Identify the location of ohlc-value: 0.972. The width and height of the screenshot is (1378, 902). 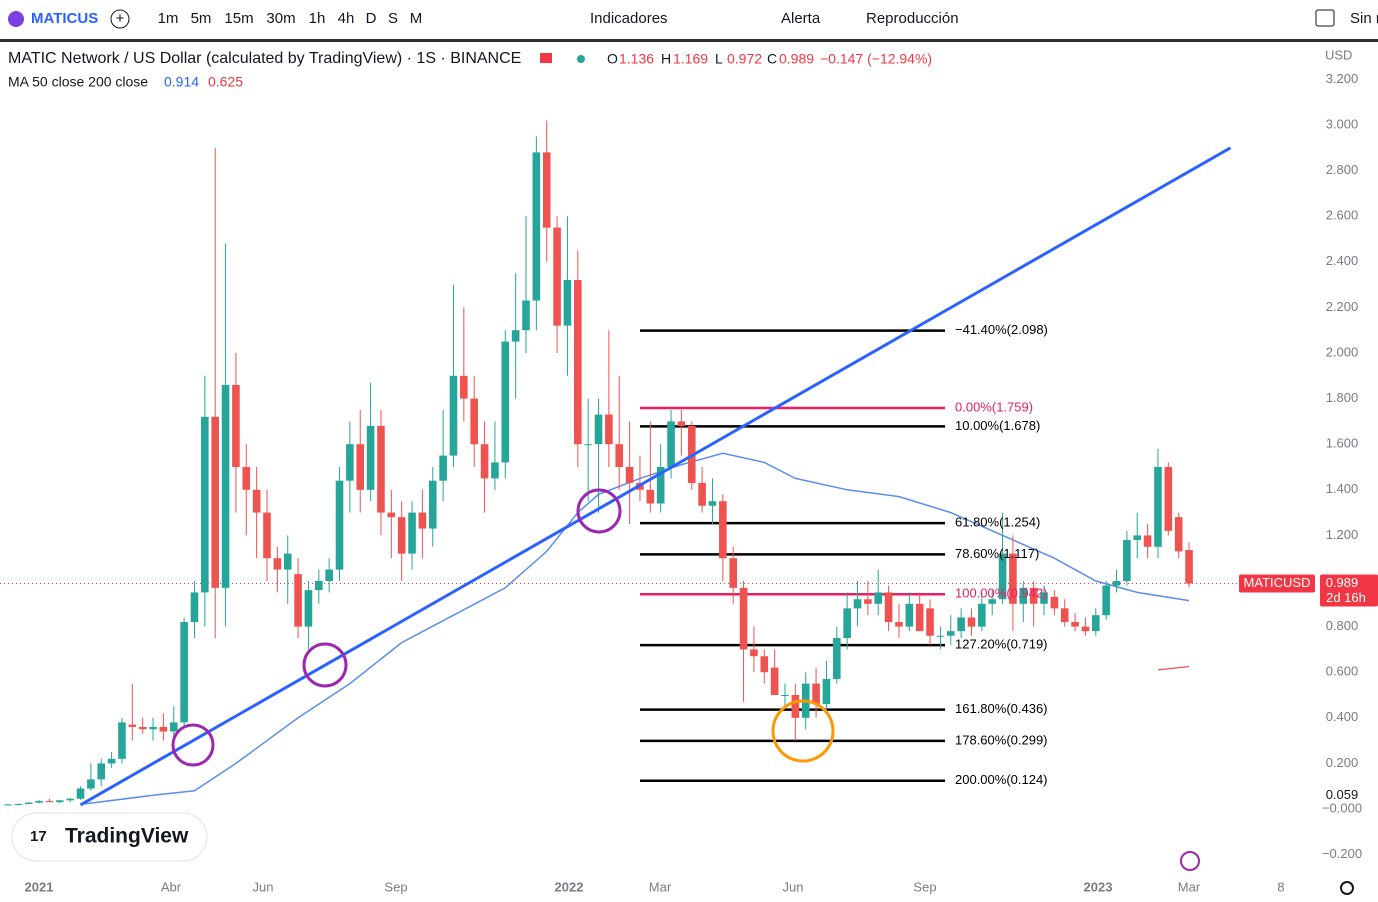
(744, 59).